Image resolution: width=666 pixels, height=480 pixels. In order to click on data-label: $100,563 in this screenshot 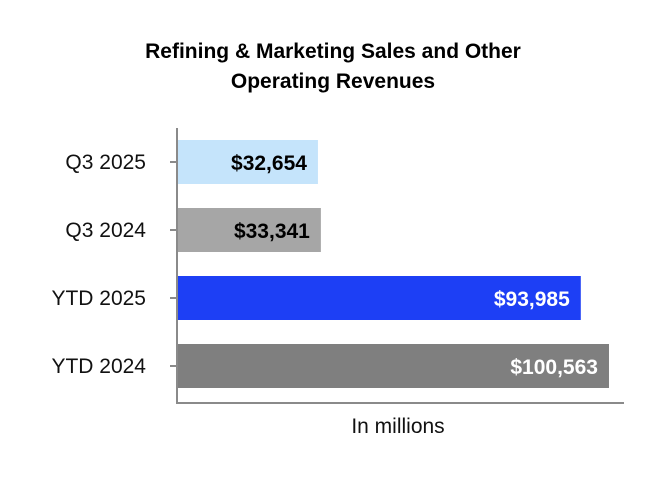, I will do `click(554, 367)`.